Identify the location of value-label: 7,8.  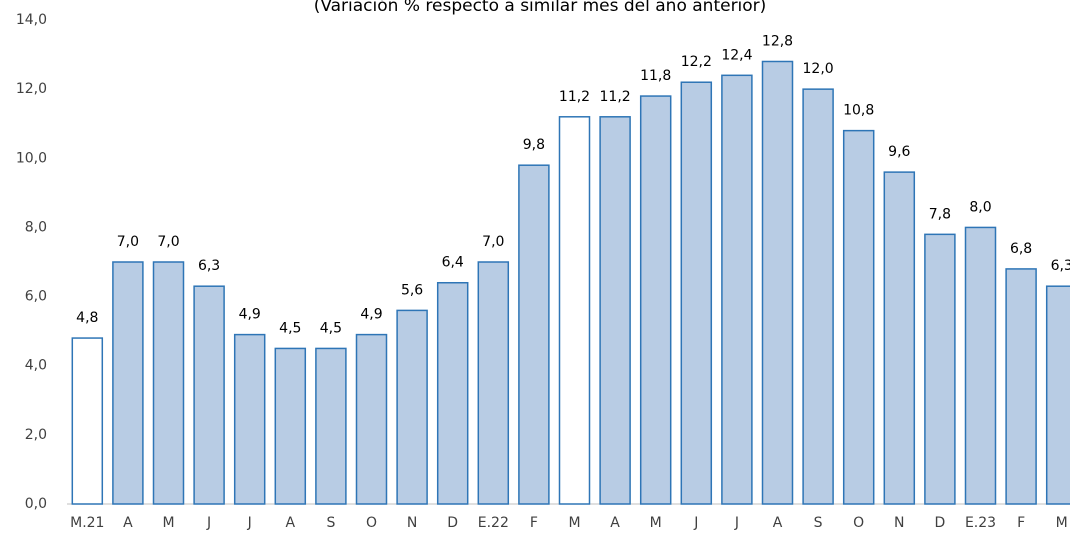
(940, 214).